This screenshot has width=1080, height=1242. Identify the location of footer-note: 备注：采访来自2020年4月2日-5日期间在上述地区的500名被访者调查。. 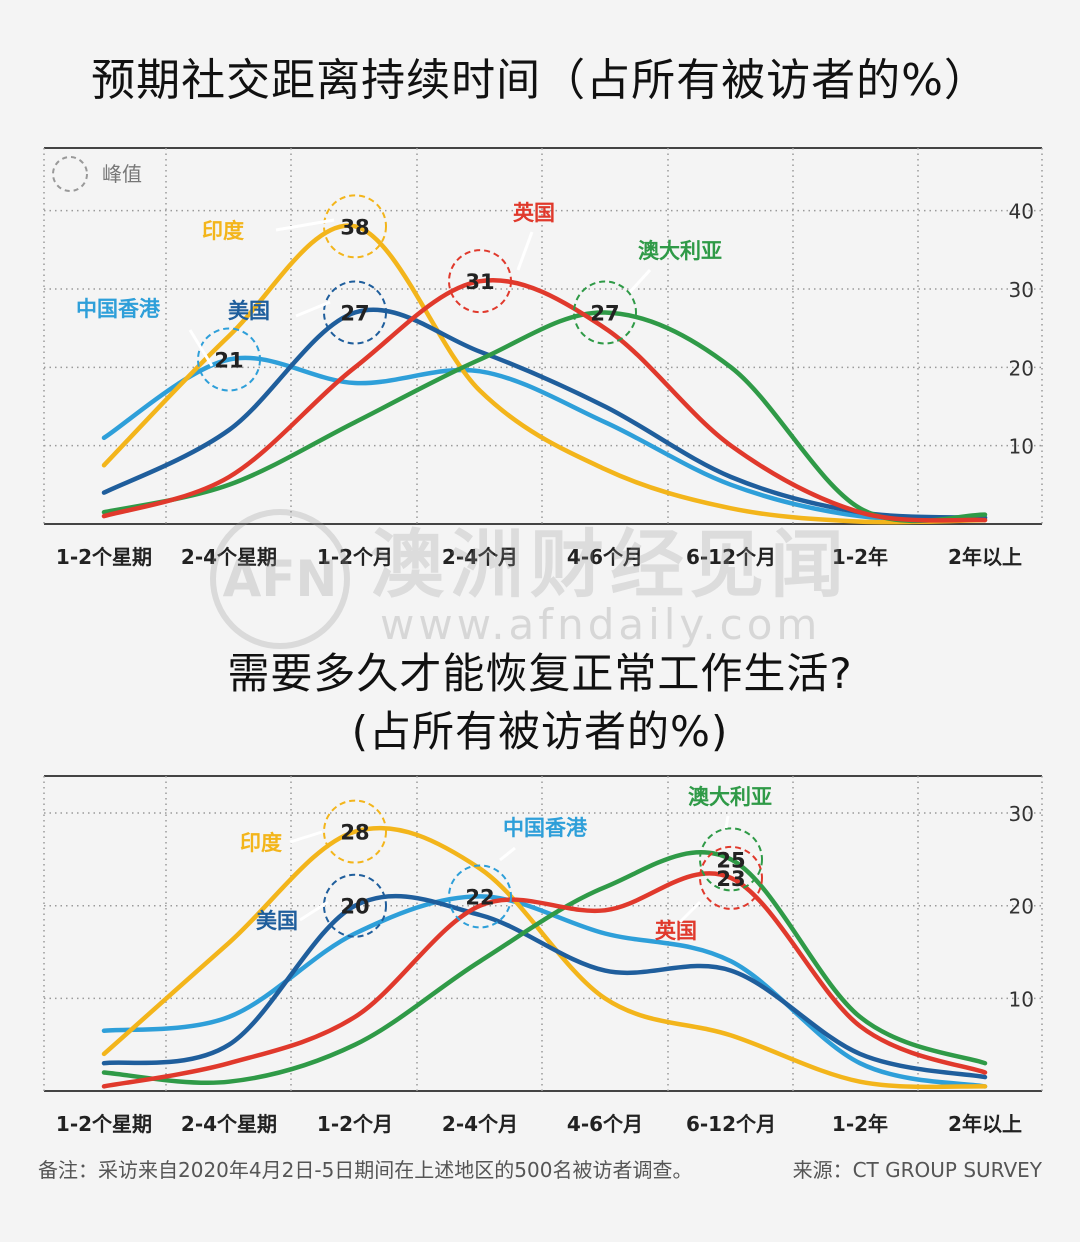
(365, 1170).